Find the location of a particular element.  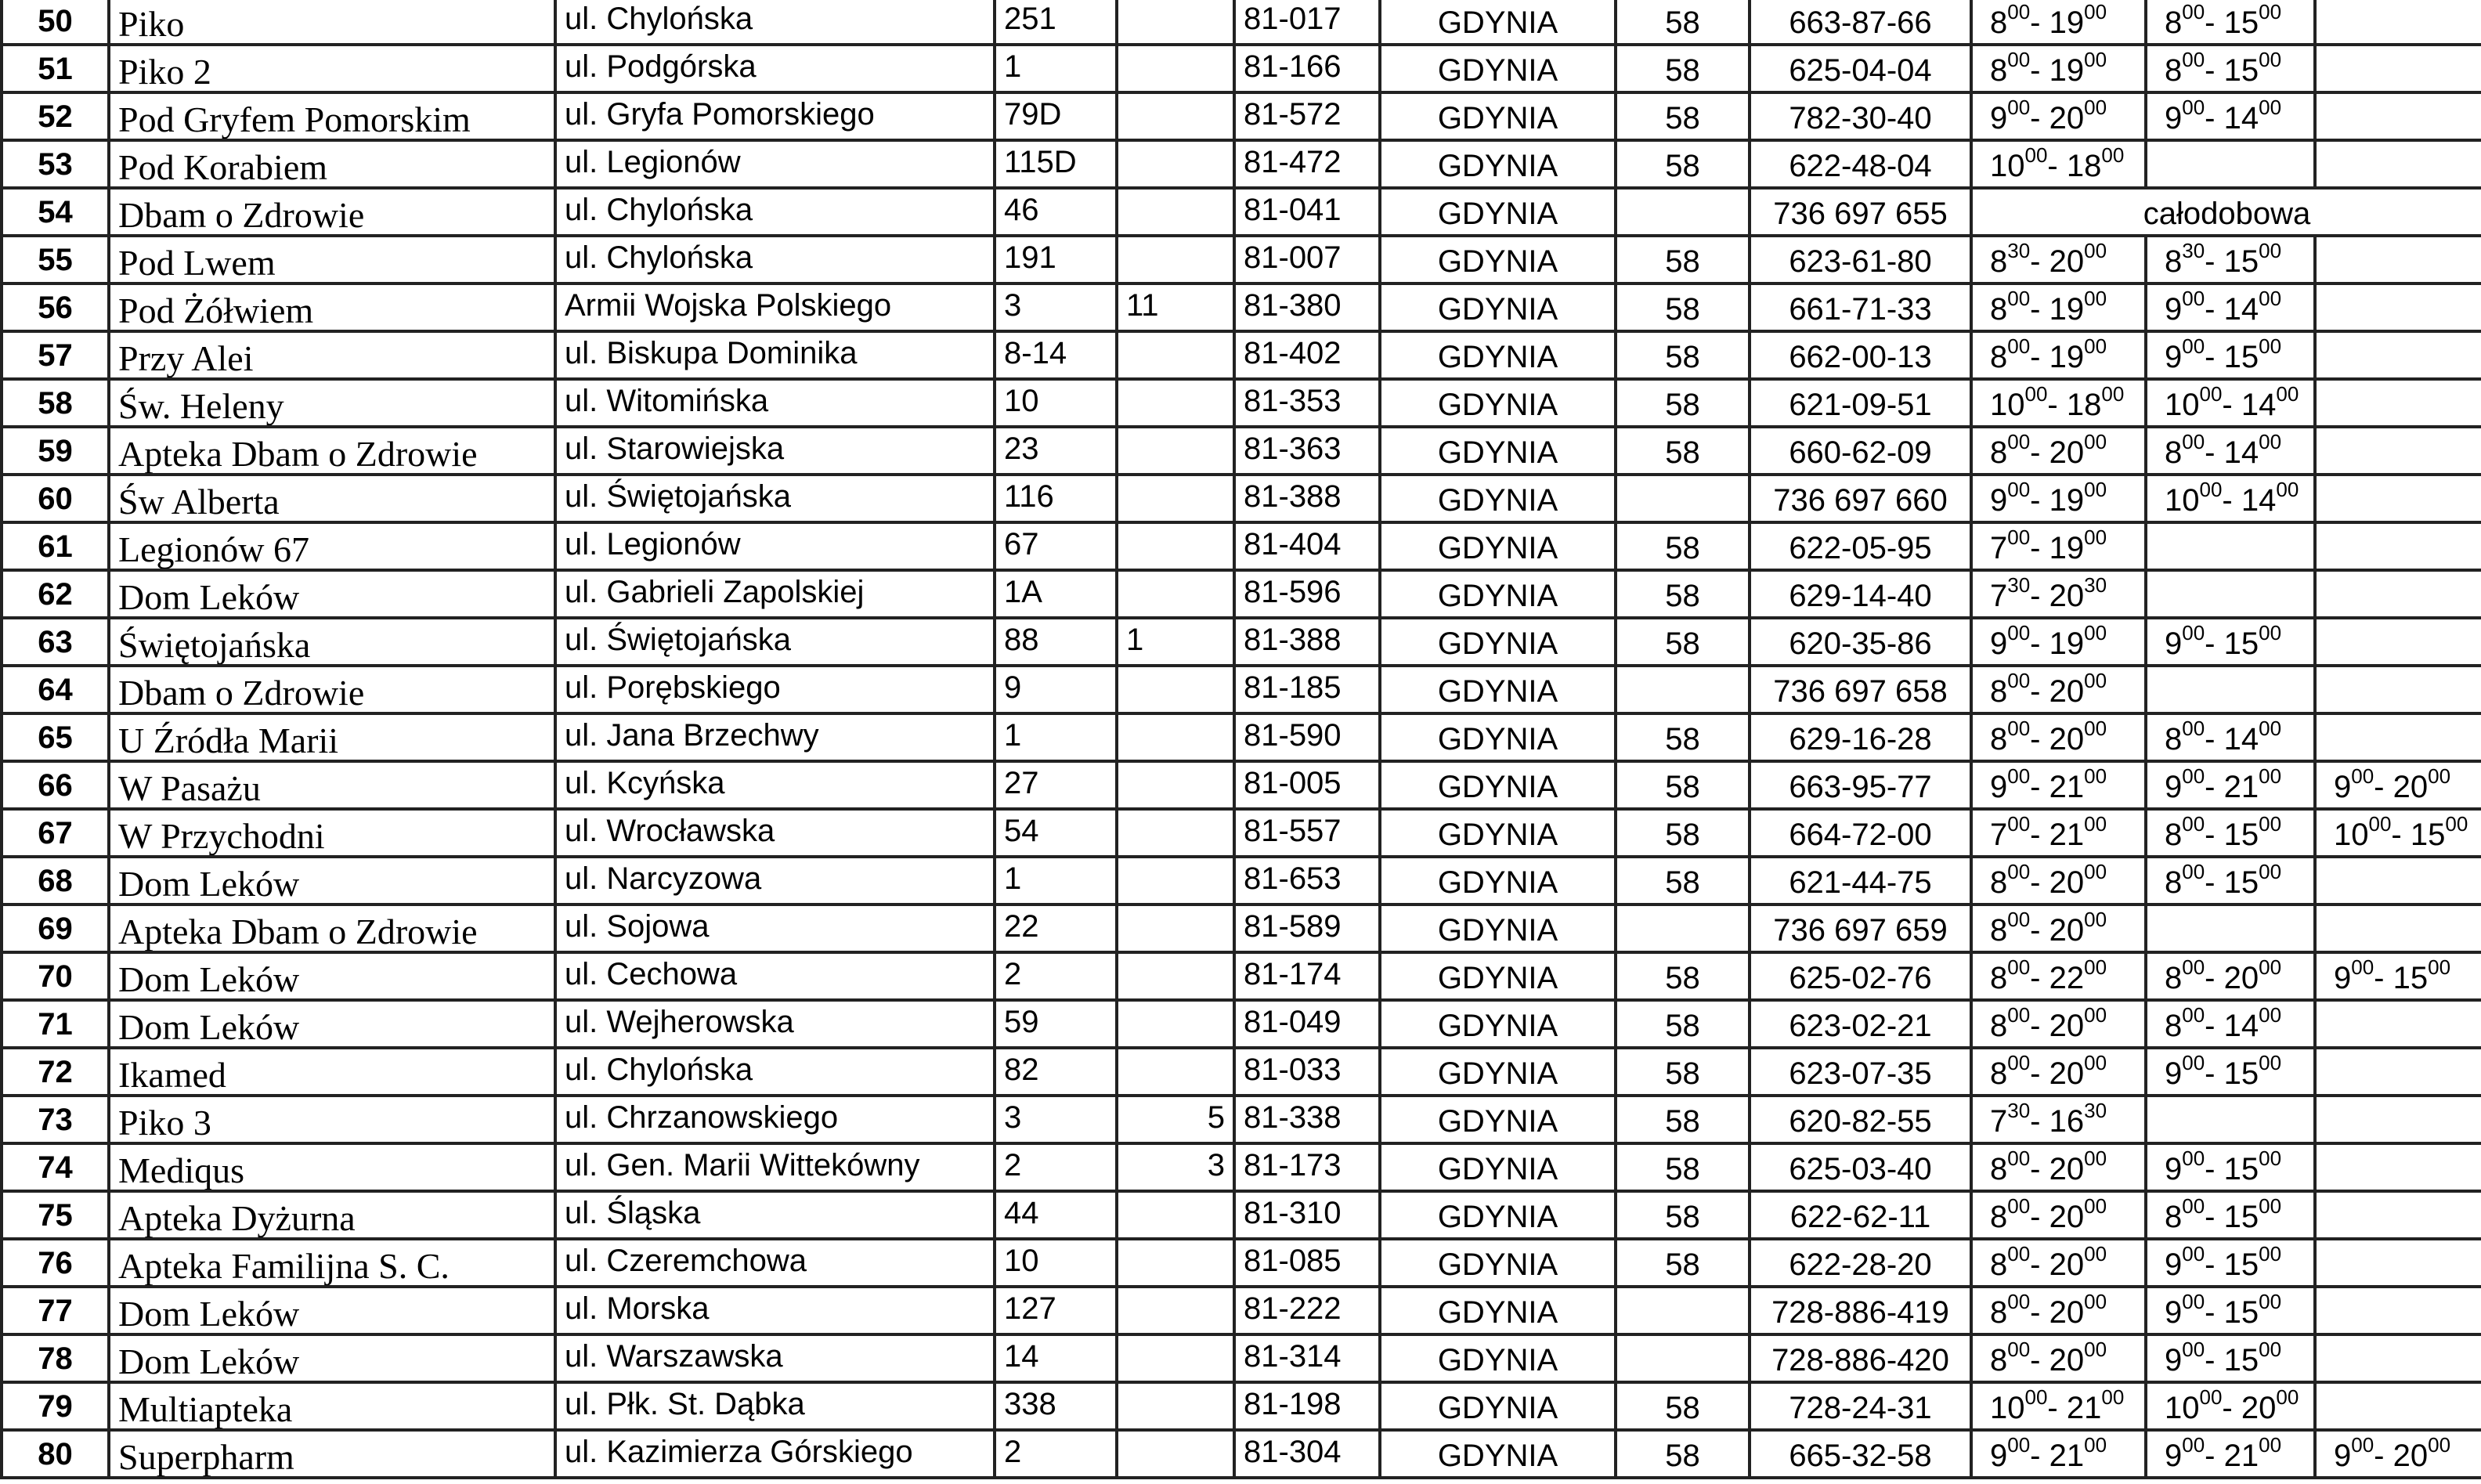

building-number: 251 is located at coordinates (1056, 23).